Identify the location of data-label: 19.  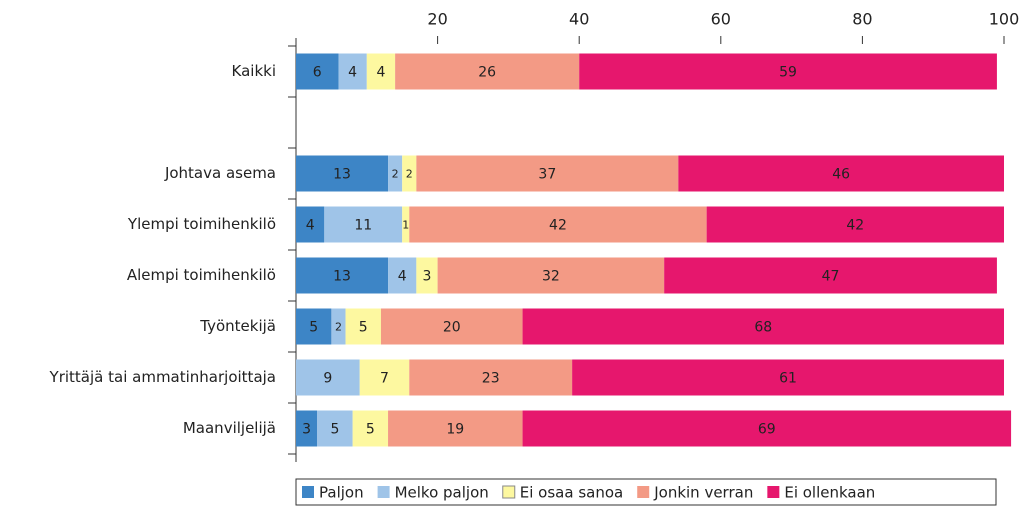
(455, 430).